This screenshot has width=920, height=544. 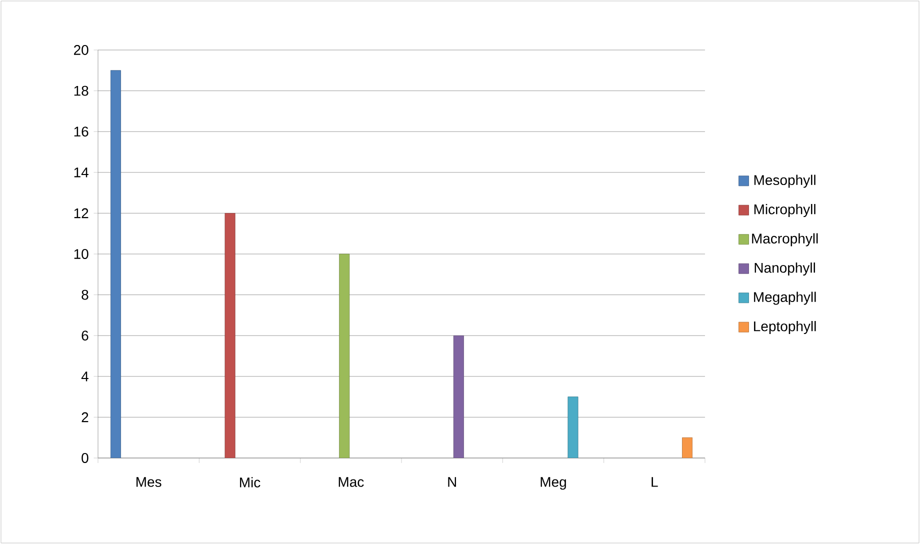 What do you see at coordinates (85, 417) in the screenshot?
I see `y-tick-label: 2` at bounding box center [85, 417].